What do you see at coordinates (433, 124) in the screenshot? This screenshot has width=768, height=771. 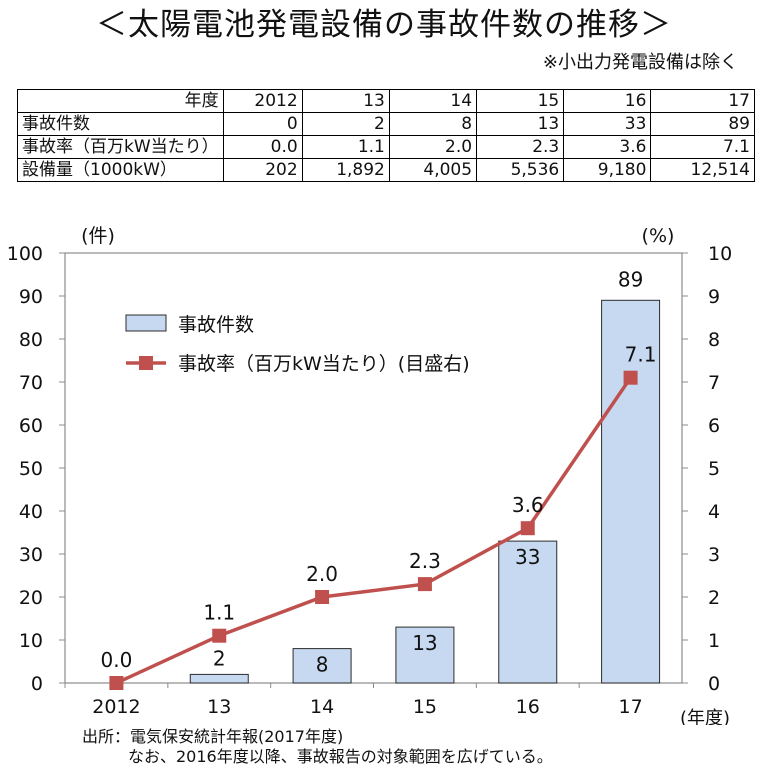 I see `table-cell: 8` at bounding box center [433, 124].